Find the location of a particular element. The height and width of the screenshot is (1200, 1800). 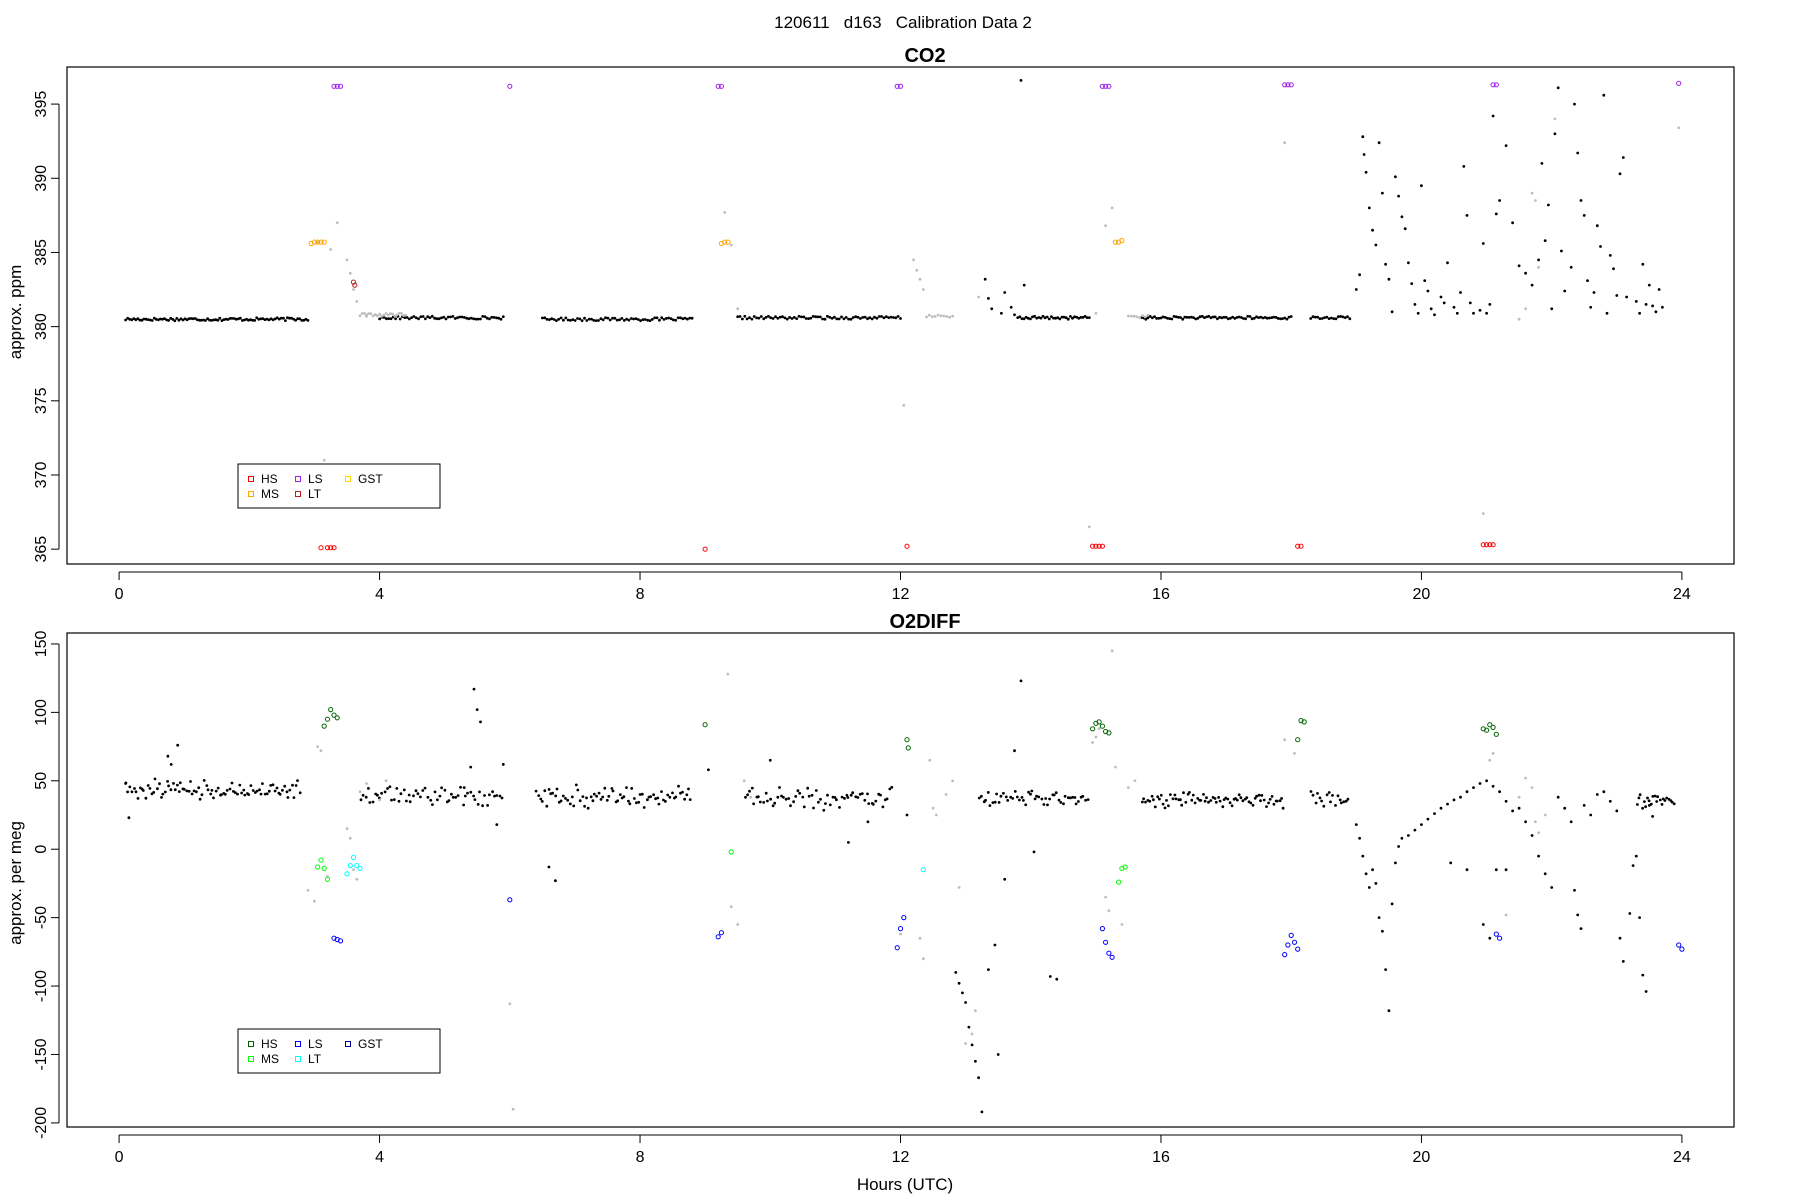

o2diff-title: O2DIFF is located at coordinates (924, 622).